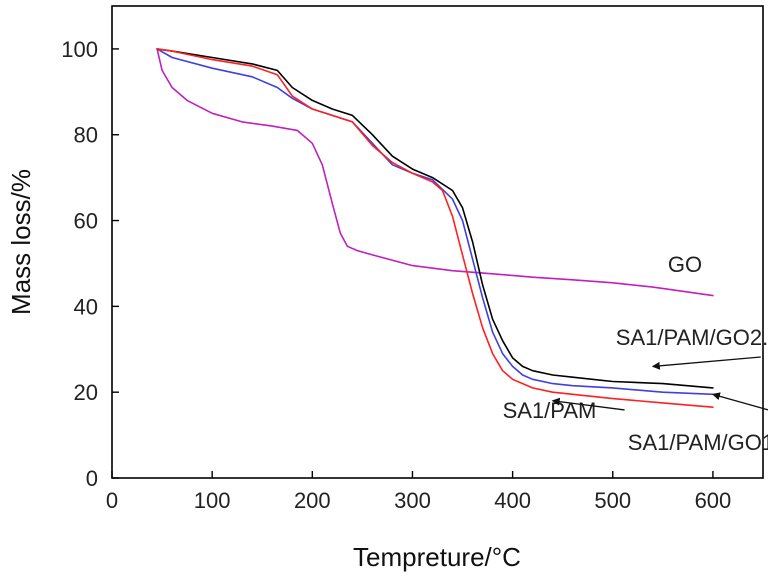  Describe the element at coordinates (21, 242) in the screenshot. I see `y-axis-title: Mass loss/%` at that location.